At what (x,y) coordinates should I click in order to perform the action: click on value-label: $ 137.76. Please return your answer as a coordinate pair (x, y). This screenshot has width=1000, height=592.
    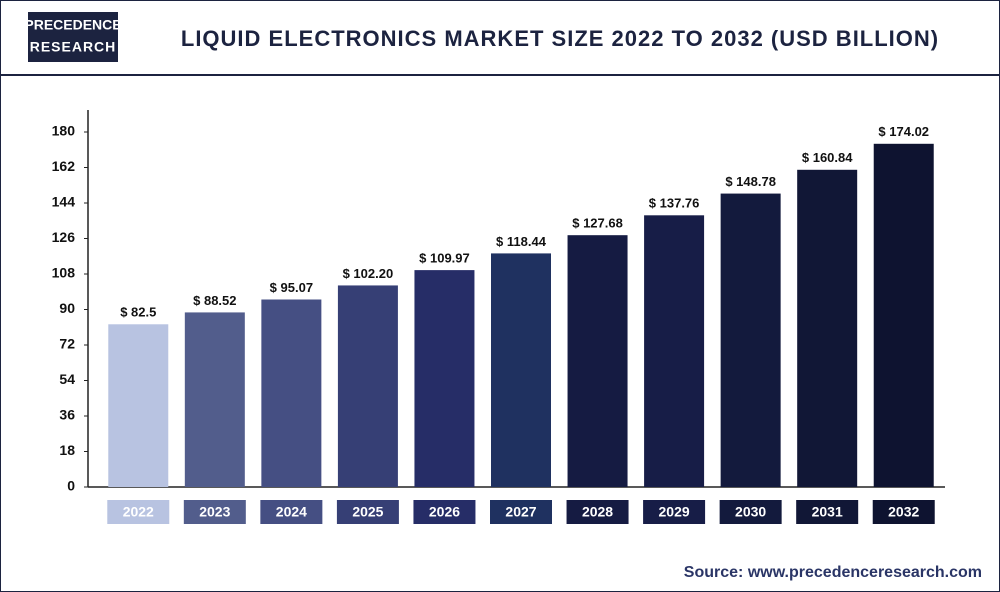
    Looking at the image, I should click on (674, 203).